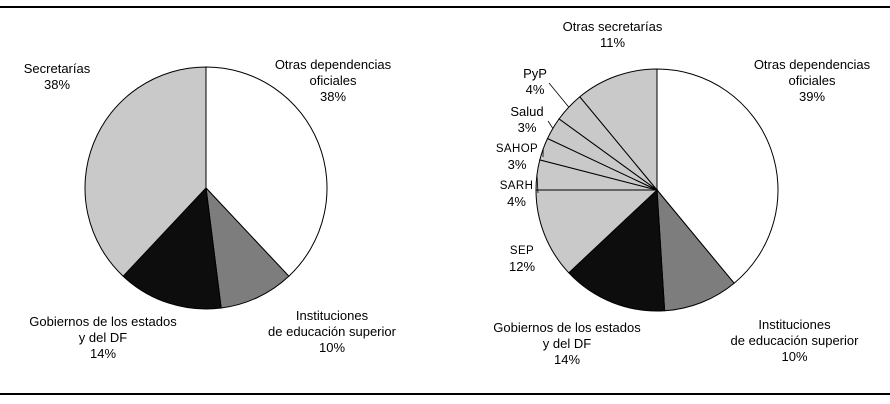  I want to click on label-left-otras-dependencias: Otras dependencias oficiales 38%, so click(333, 81).